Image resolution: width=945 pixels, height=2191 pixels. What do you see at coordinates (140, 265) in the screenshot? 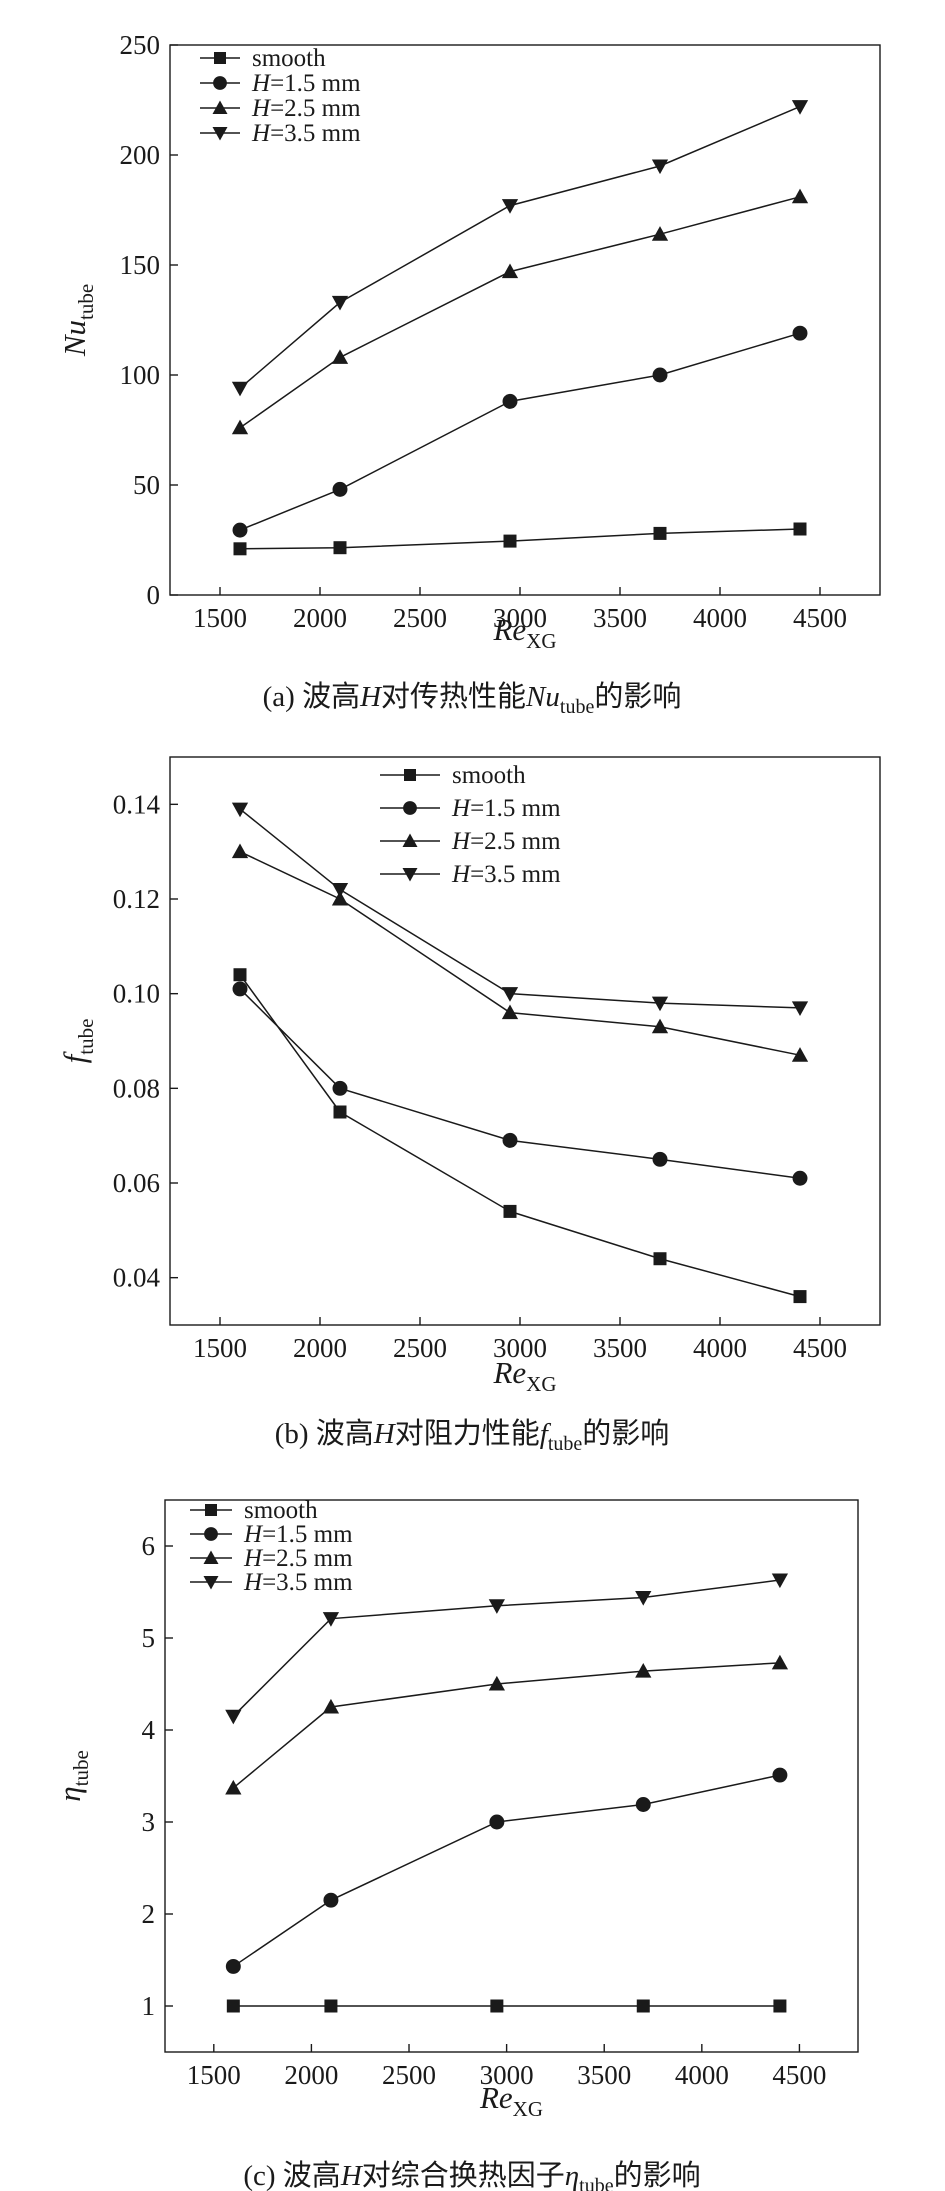
I see `y-tick-label: 150` at bounding box center [140, 265].